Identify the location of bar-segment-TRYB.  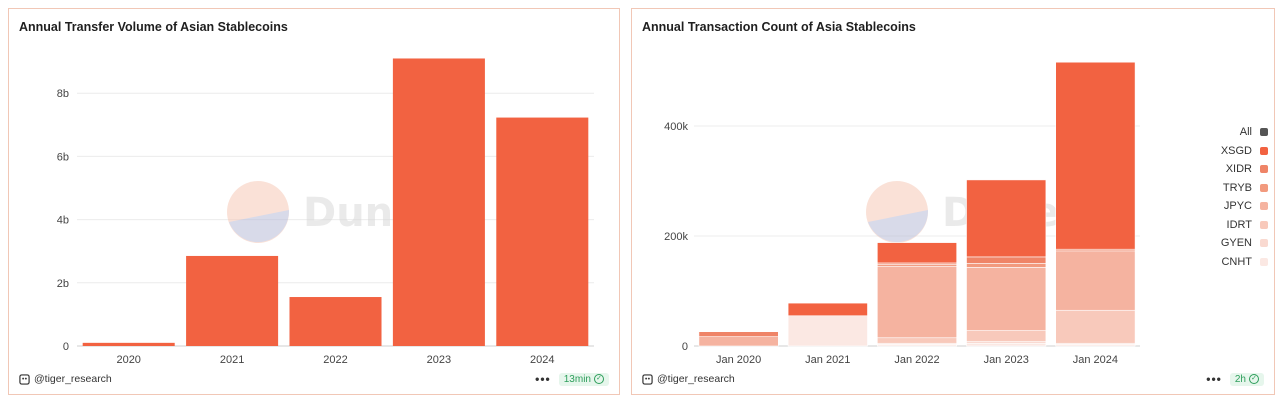
(1006, 265).